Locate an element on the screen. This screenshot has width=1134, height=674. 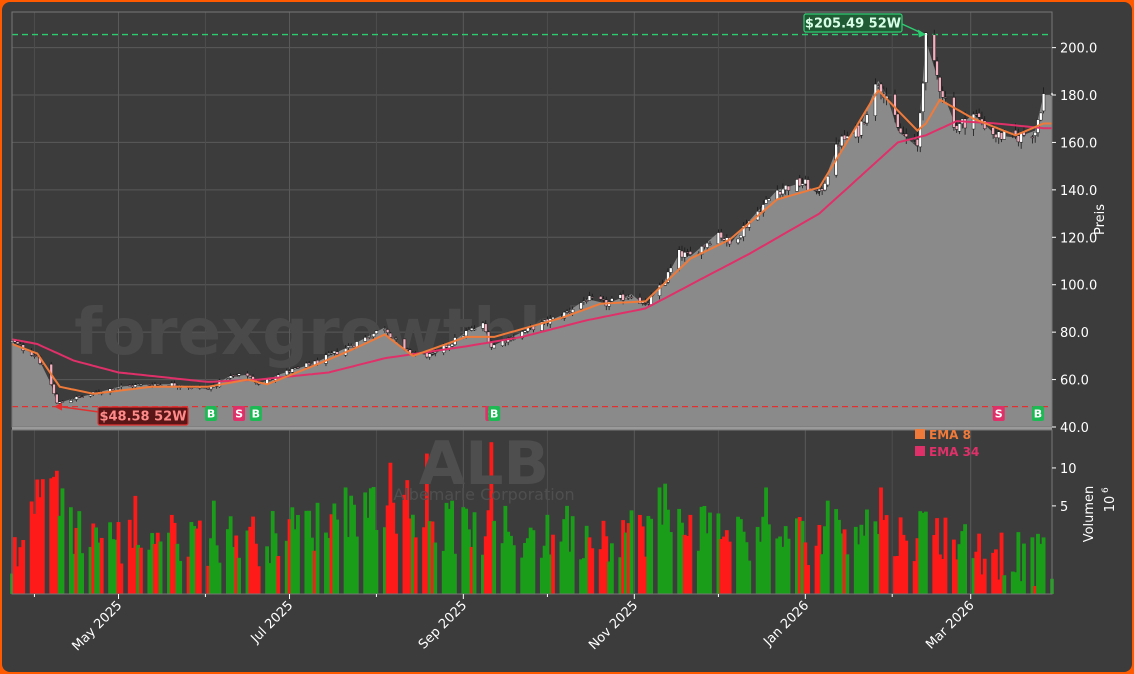
signal-label: S is located at coordinates (999, 414).